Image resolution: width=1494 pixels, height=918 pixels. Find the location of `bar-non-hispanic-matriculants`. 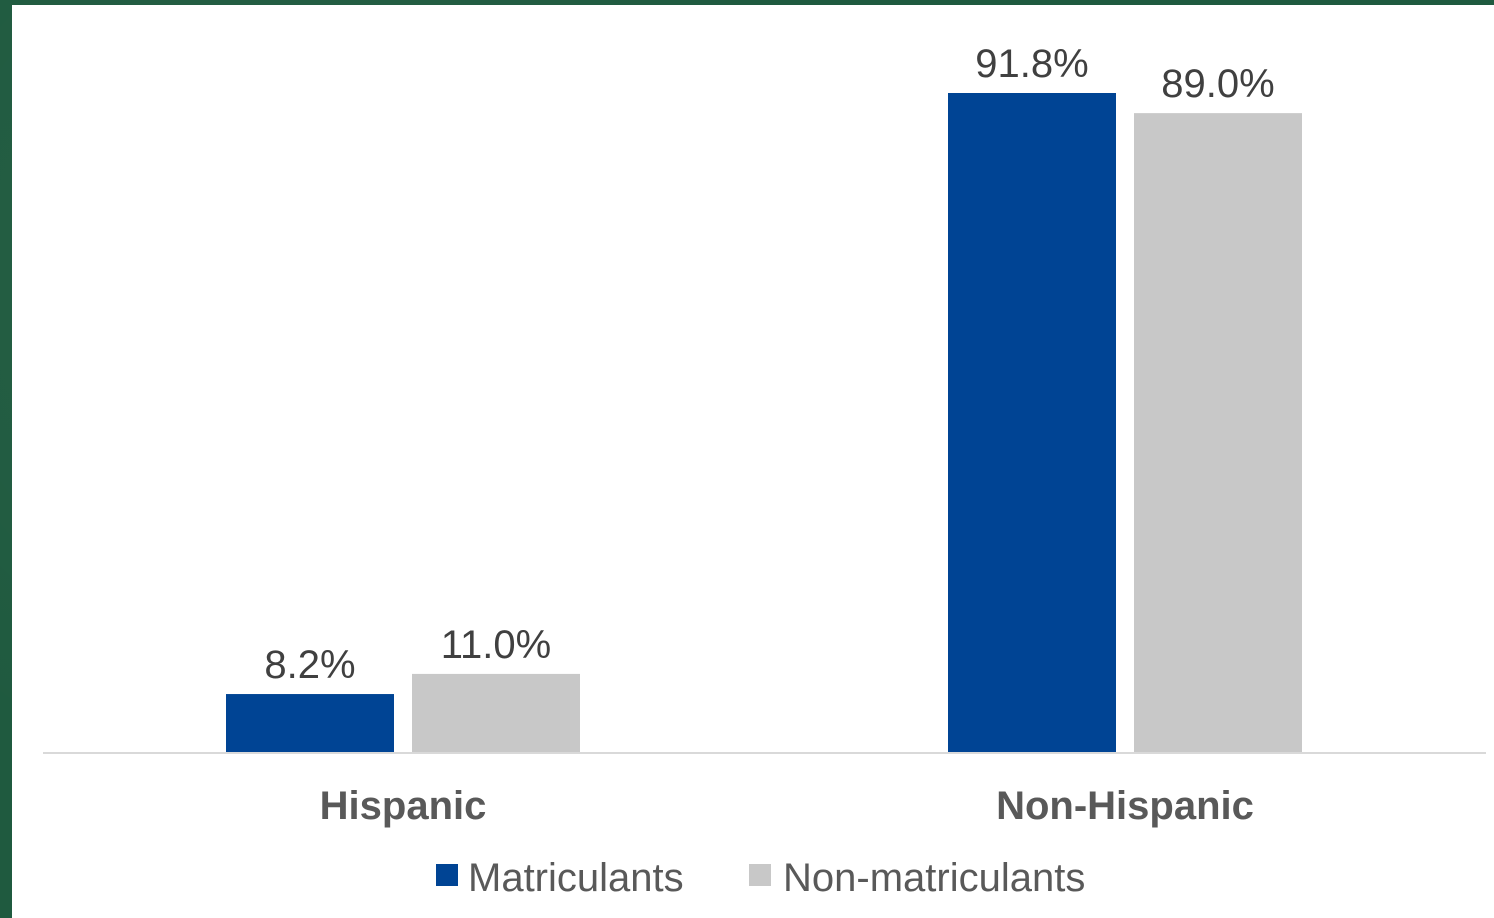

bar-non-hispanic-matriculants is located at coordinates (1032, 423).